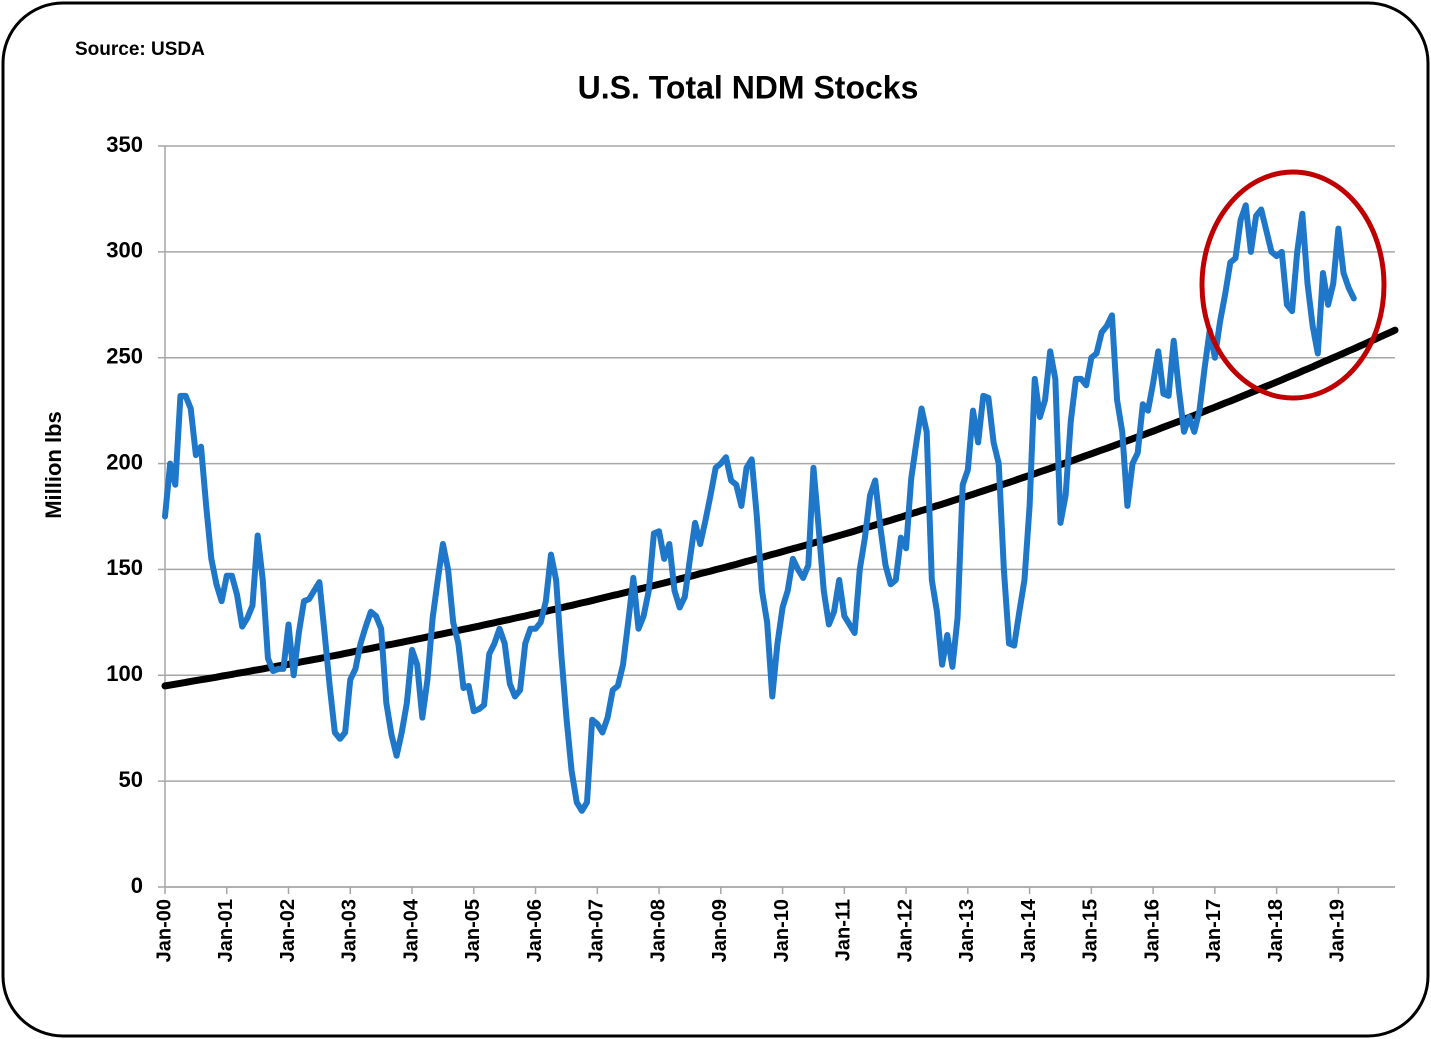 This screenshot has height=1039, width=1431. Describe the element at coordinates (1214, 930) in the screenshot. I see `x-tick-label: Jan-17` at that location.